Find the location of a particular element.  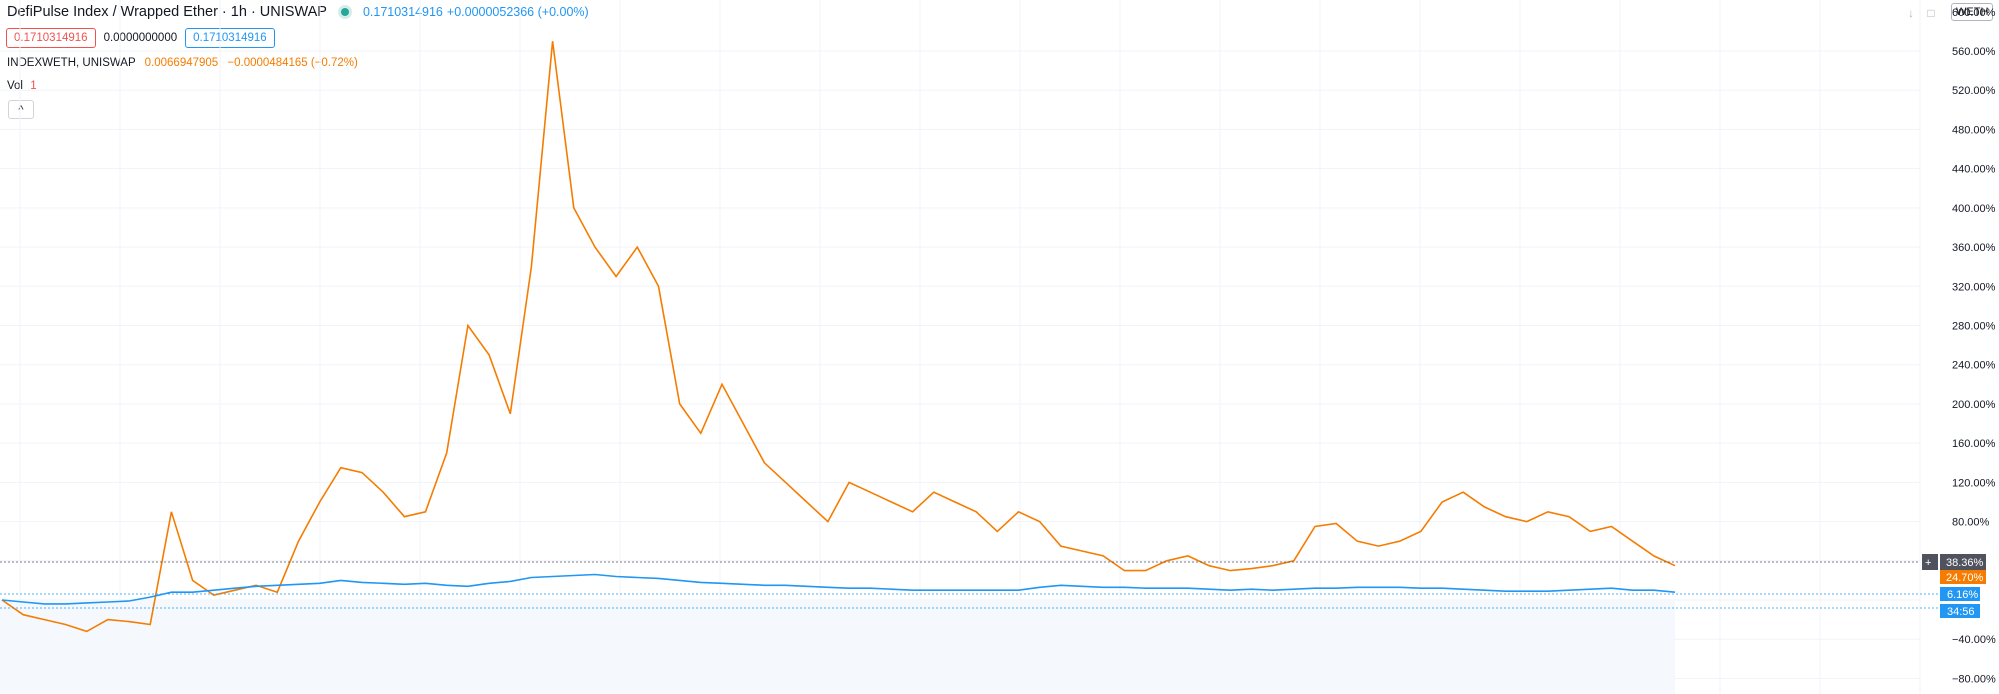

volume-area is located at coordinates (837, 647).